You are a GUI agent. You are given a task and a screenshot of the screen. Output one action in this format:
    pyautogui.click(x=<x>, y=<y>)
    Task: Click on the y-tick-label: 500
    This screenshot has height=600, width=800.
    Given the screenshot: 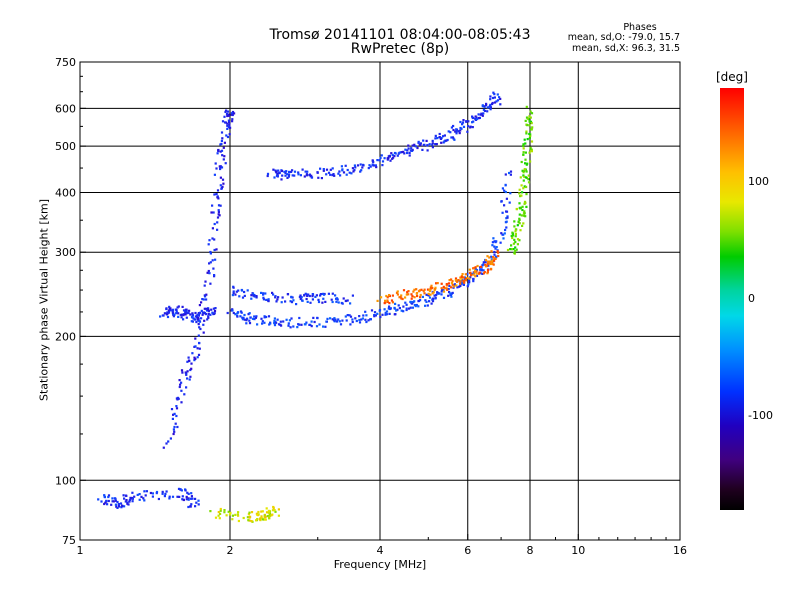 What is the action you would take?
    pyautogui.click(x=65, y=146)
    